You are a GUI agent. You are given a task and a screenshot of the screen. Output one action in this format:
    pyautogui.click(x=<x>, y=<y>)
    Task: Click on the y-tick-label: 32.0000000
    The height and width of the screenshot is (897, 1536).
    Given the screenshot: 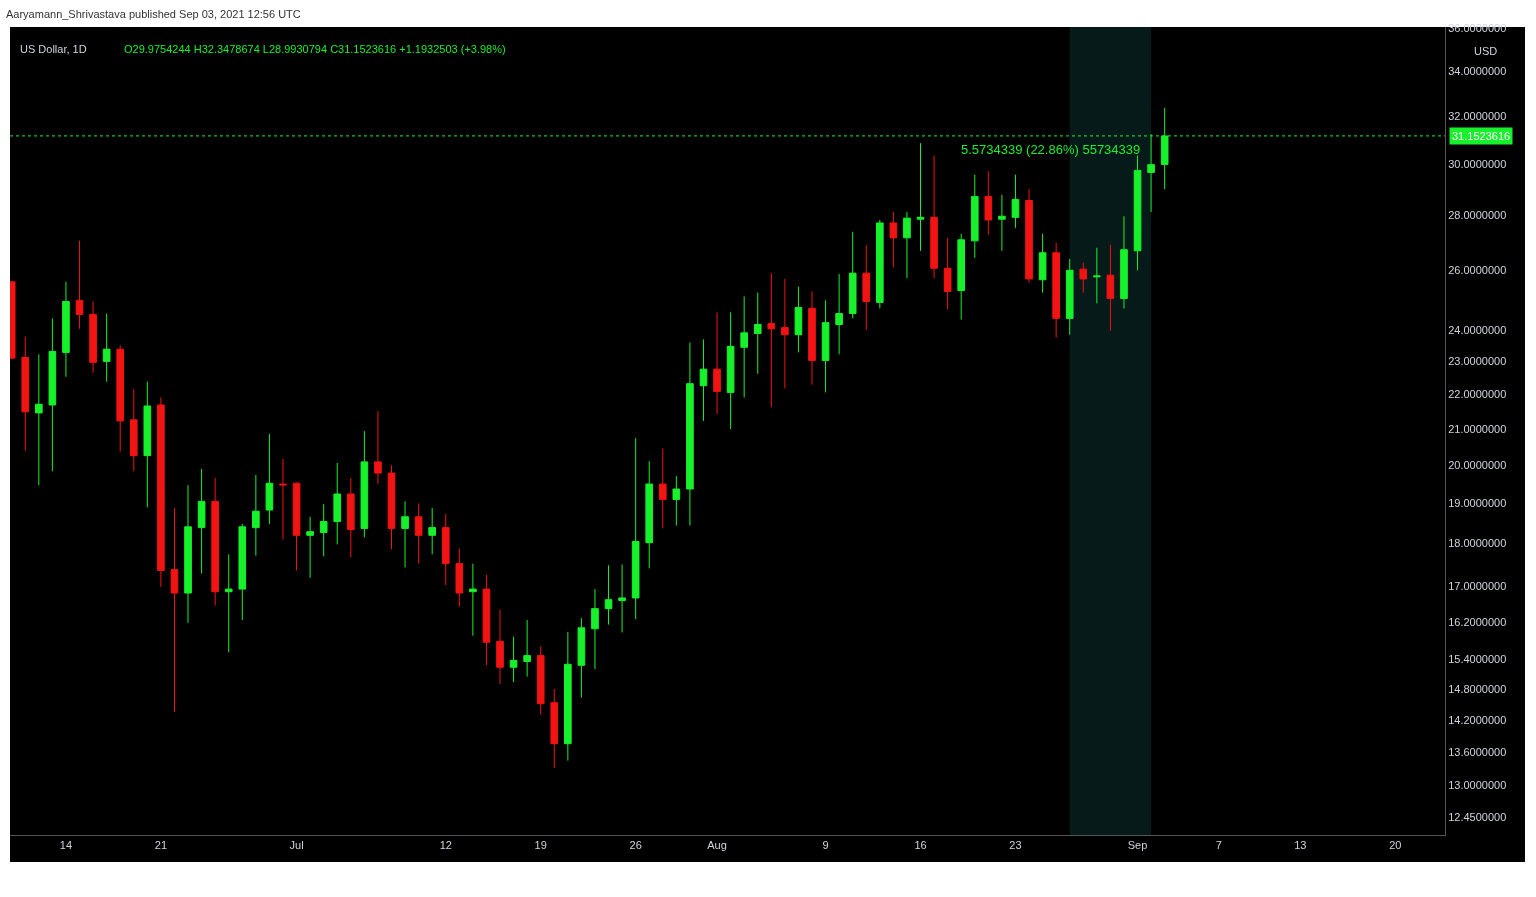 What is the action you would take?
    pyautogui.click(x=1477, y=115)
    